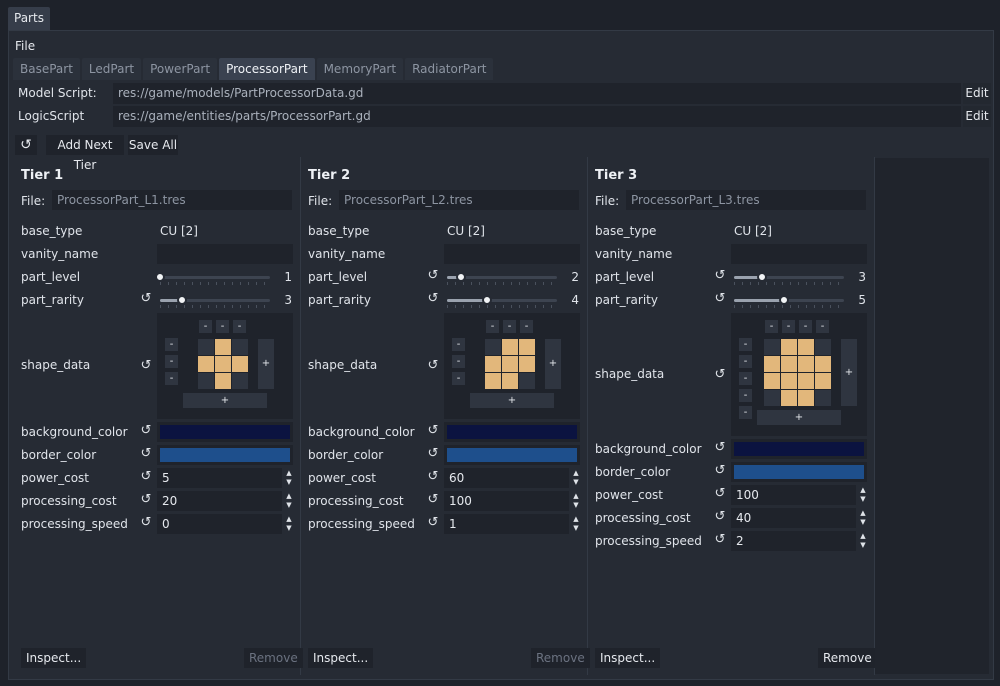 The width and height of the screenshot is (1000, 686). I want to click on power-cost-input: 5, so click(219, 478).